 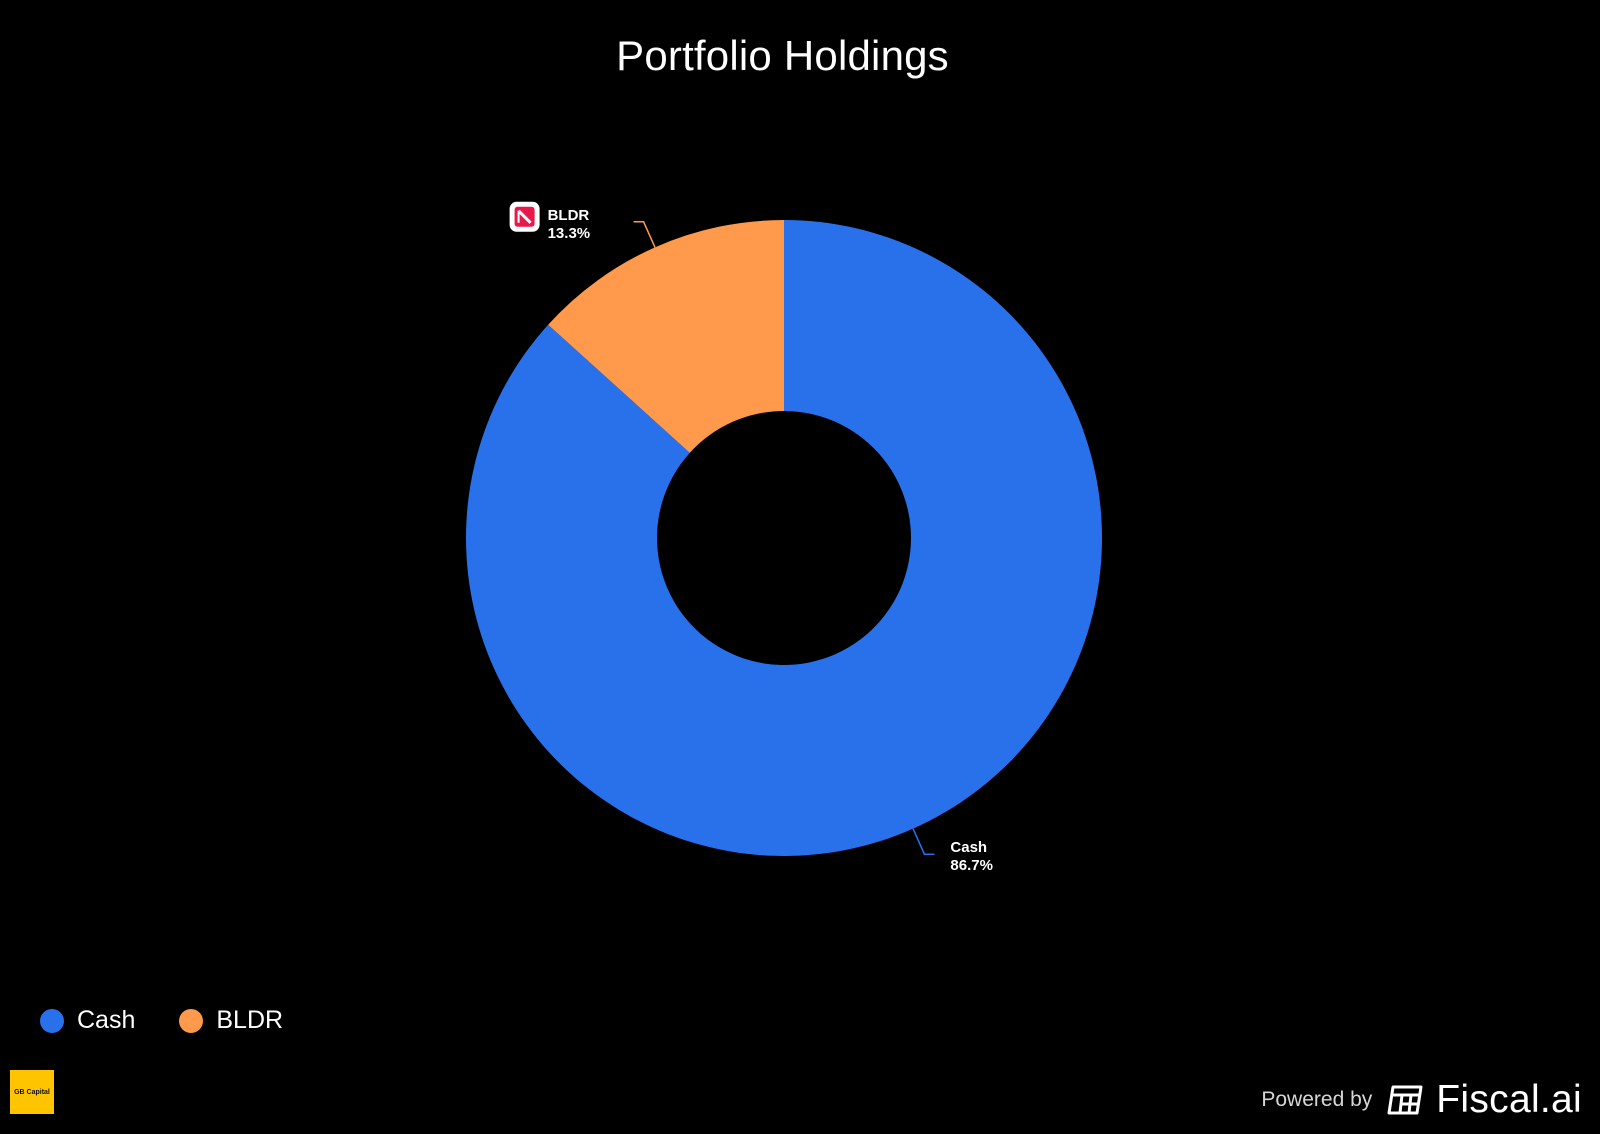 I want to click on legend-item-bldr: BLDR, so click(x=231, y=1020).